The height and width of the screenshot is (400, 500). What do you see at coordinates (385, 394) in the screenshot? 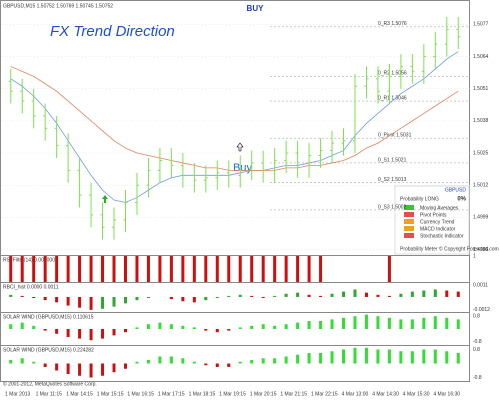
I see `time-label: 4 Mar 14:30` at bounding box center [385, 394].